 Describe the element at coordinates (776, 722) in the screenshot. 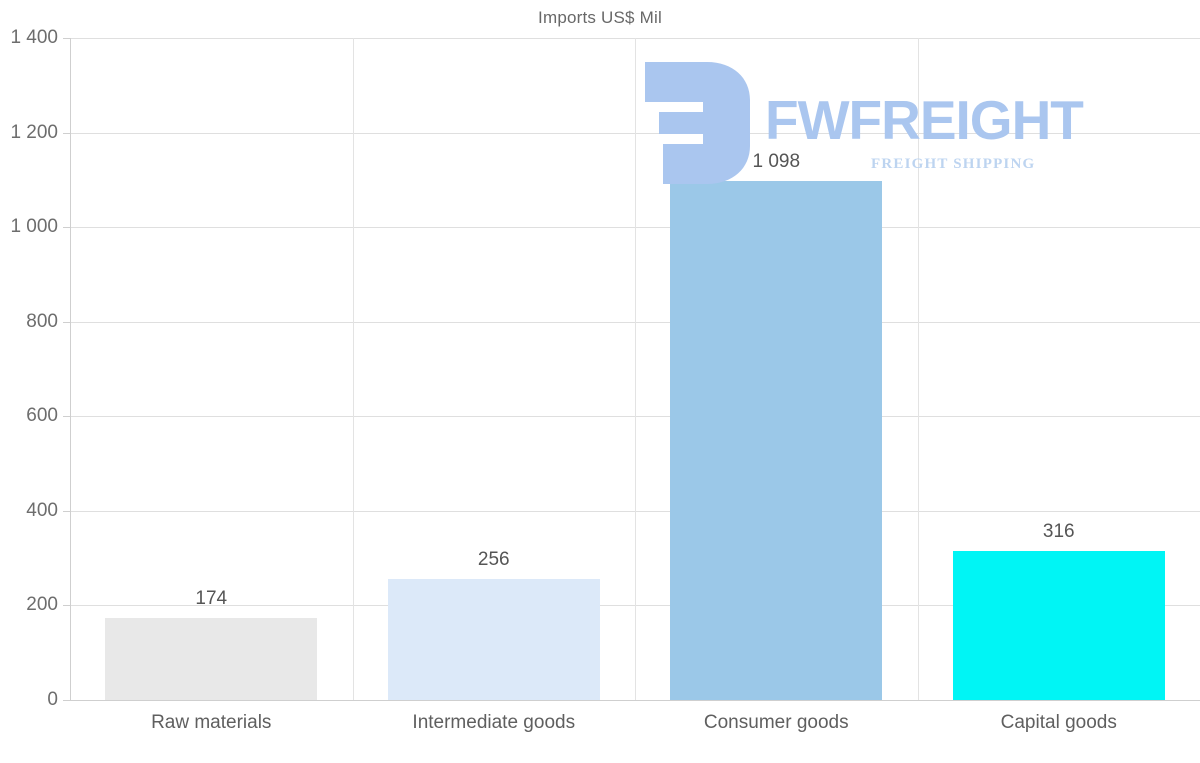

I see `x-axis-category-label: Consumer goods` at that location.